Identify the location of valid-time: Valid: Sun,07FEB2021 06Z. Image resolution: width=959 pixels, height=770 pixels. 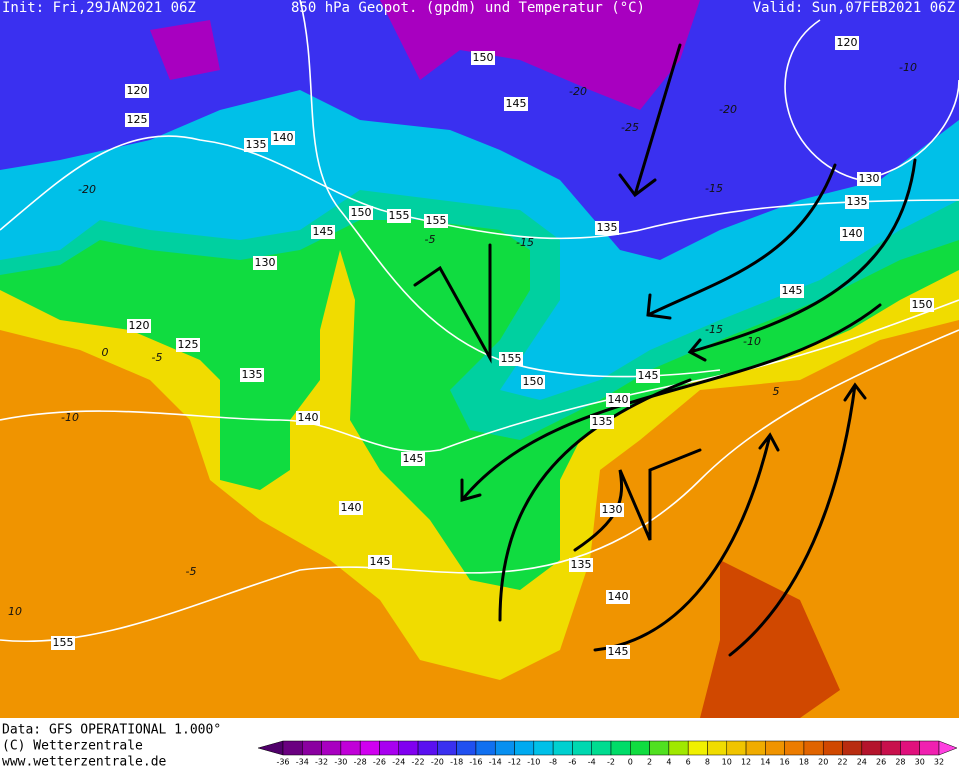
(854, 8).